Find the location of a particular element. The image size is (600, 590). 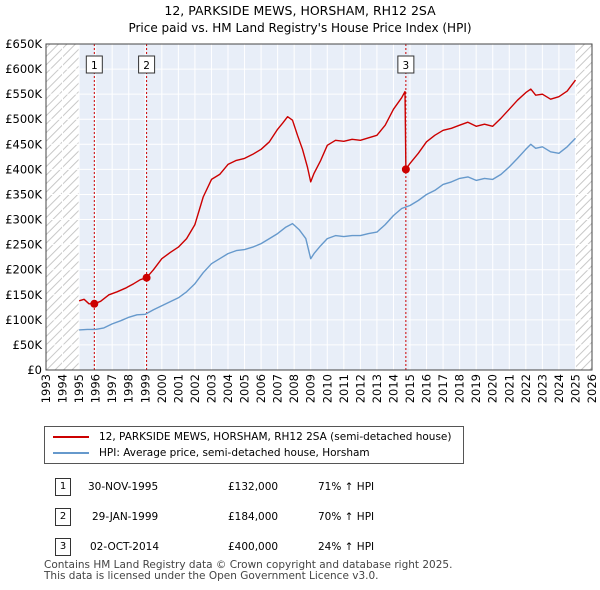

x-tick-label: 2000 is located at coordinates (162, 388).